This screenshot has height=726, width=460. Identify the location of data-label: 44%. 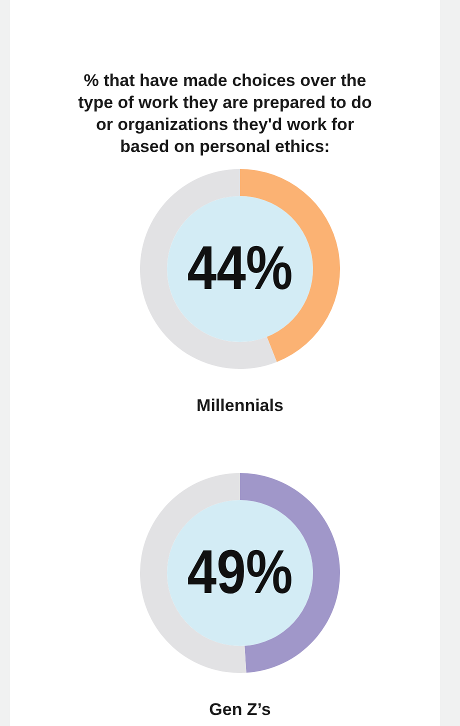
(240, 269).